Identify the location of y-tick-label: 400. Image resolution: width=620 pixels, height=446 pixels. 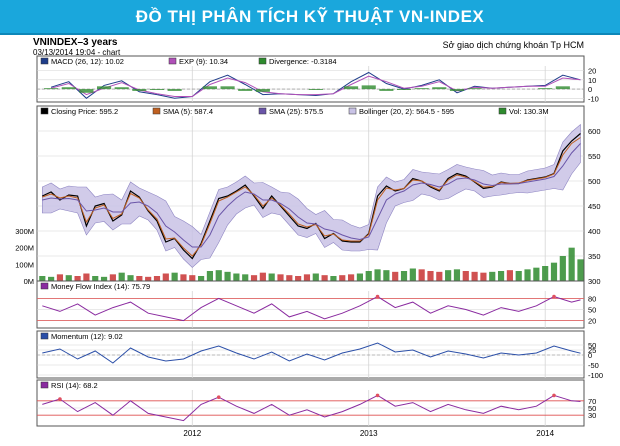
(594, 231).